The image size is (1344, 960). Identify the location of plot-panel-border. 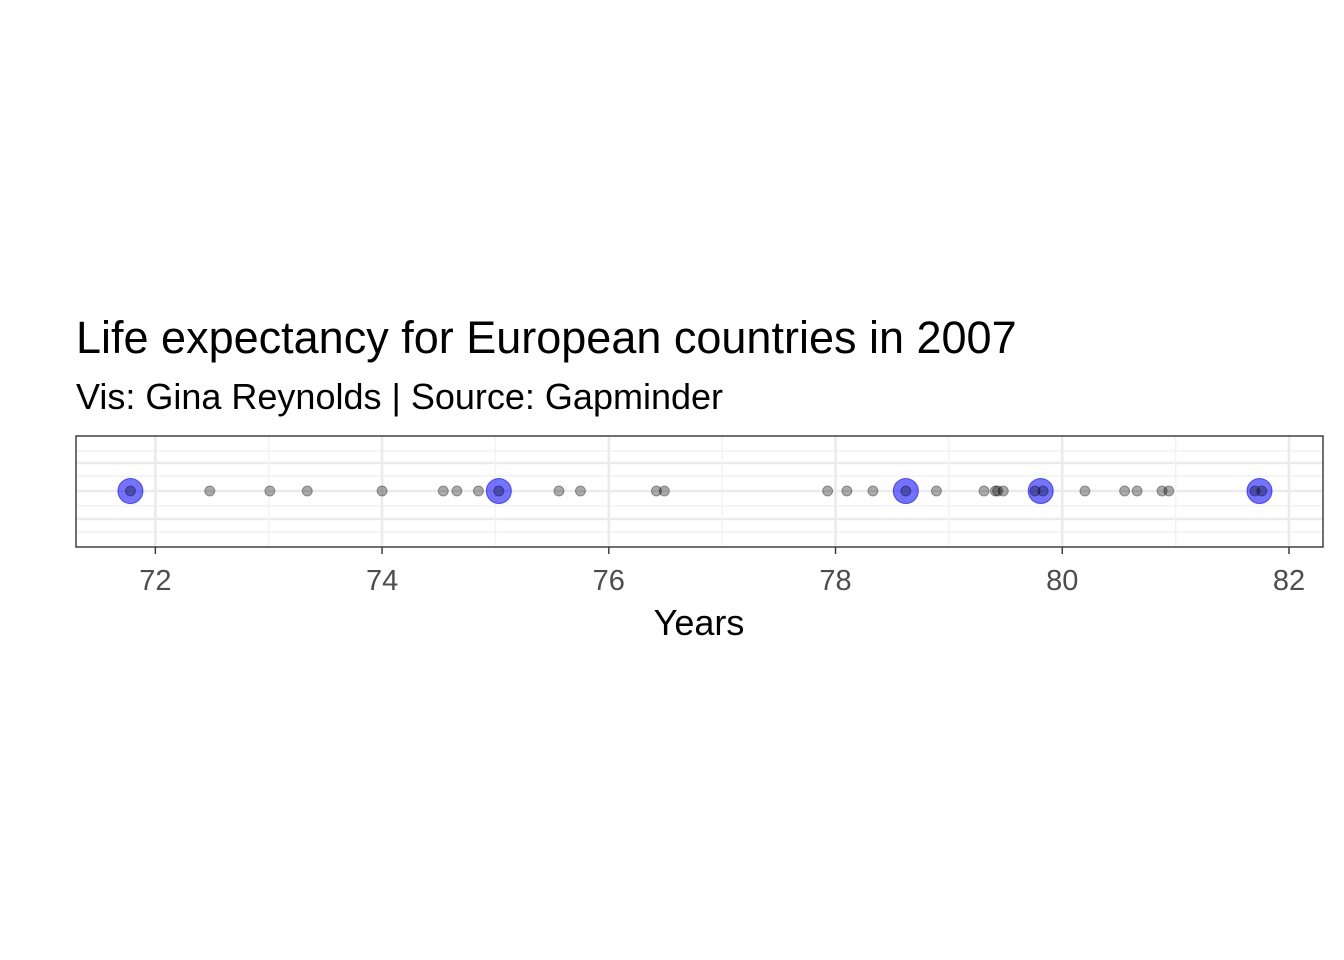
(699, 491).